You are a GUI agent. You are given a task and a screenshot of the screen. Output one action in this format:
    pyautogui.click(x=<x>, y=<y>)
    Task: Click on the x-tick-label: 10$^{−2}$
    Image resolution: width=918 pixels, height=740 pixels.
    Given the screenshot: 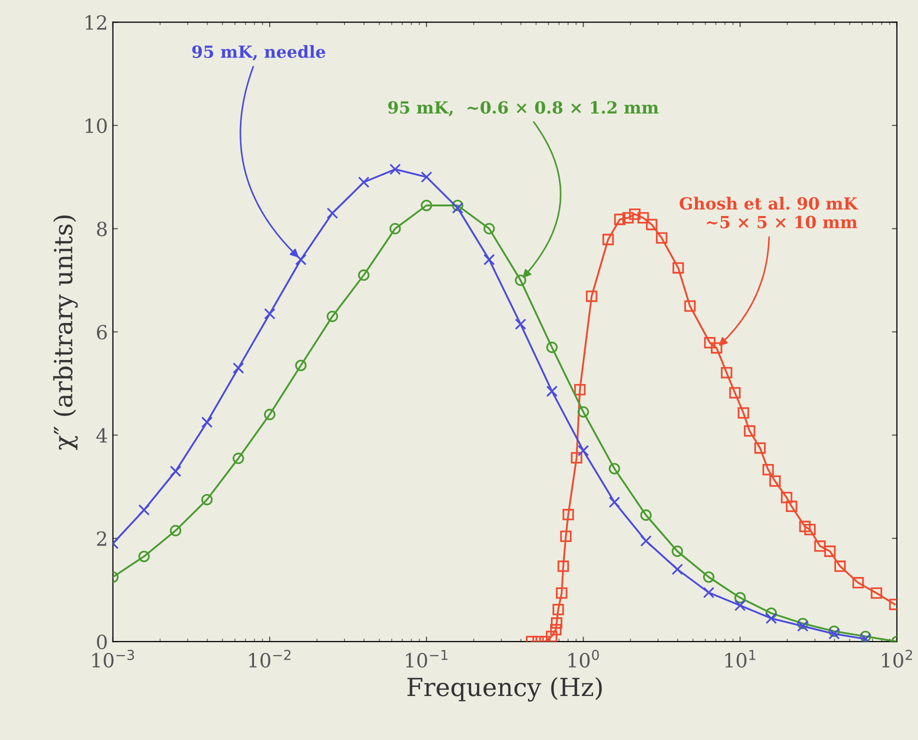 What is the action you would take?
    pyautogui.click(x=269, y=659)
    